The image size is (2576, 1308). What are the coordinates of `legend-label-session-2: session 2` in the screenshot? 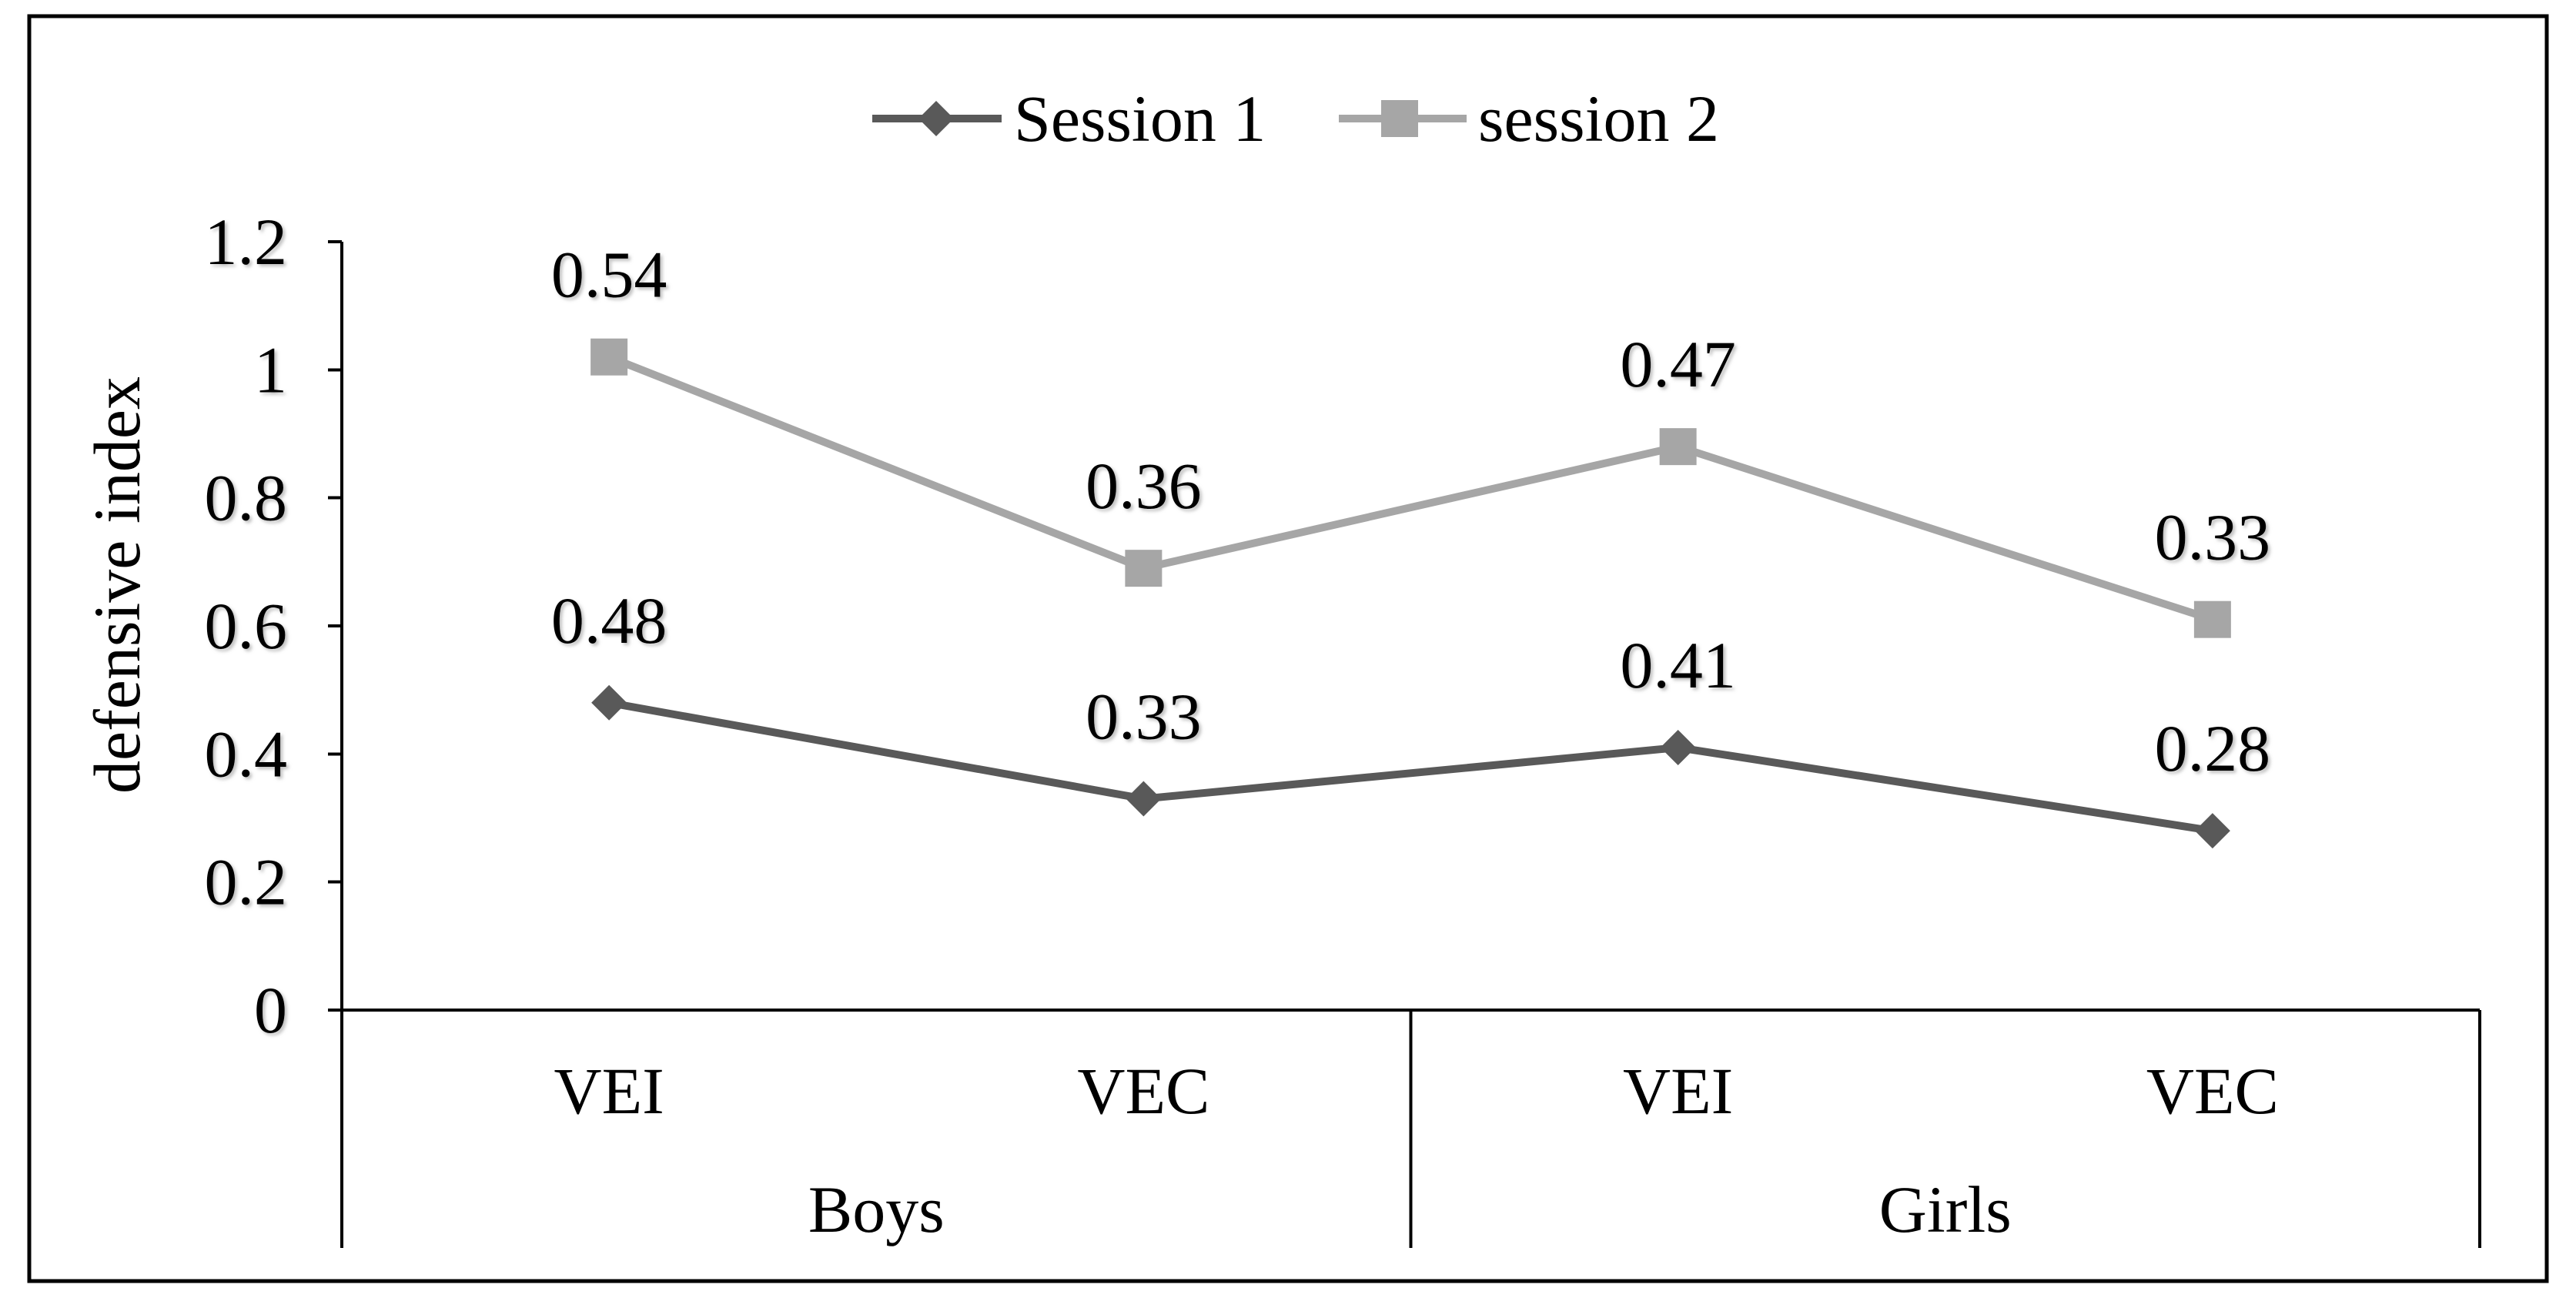 It's located at (1598, 119).